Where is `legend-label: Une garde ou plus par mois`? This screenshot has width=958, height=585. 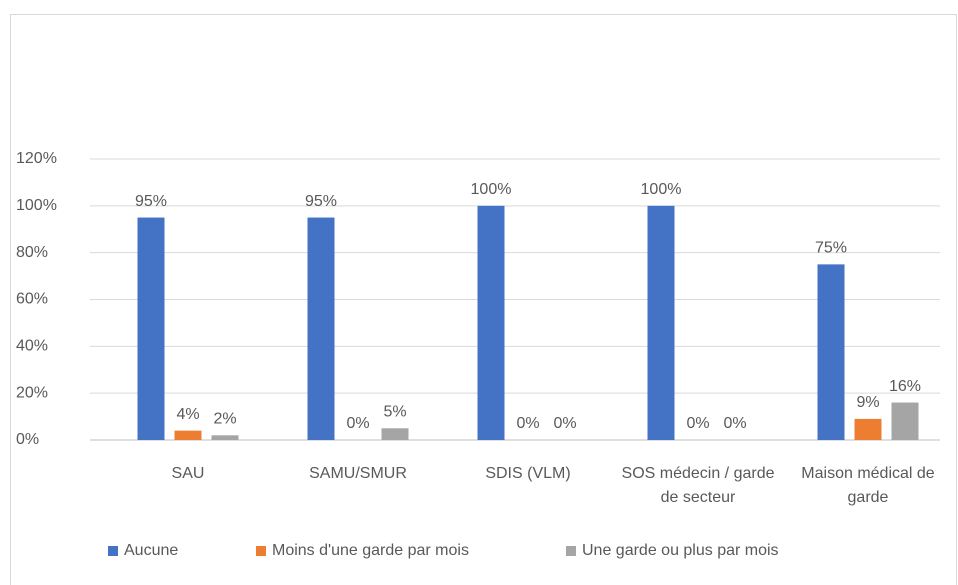
legend-label: Une garde ou plus par mois is located at coordinates (680, 550).